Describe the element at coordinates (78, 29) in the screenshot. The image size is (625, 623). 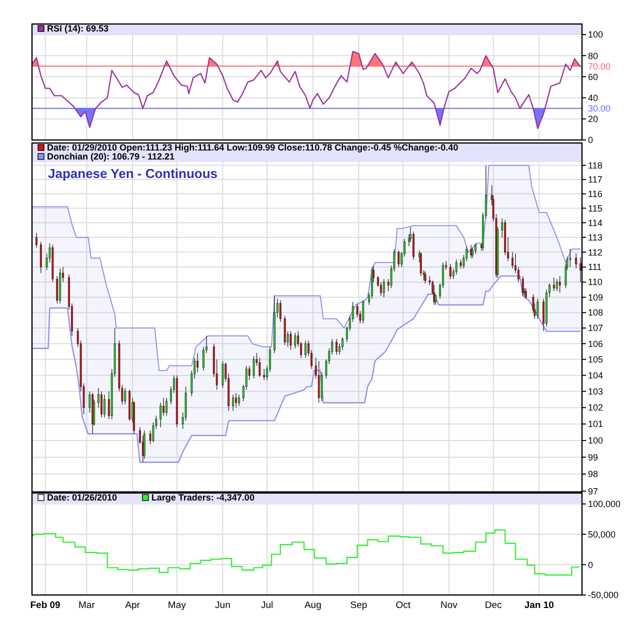
I see `legend-label: RSI (14): 69.53` at that location.